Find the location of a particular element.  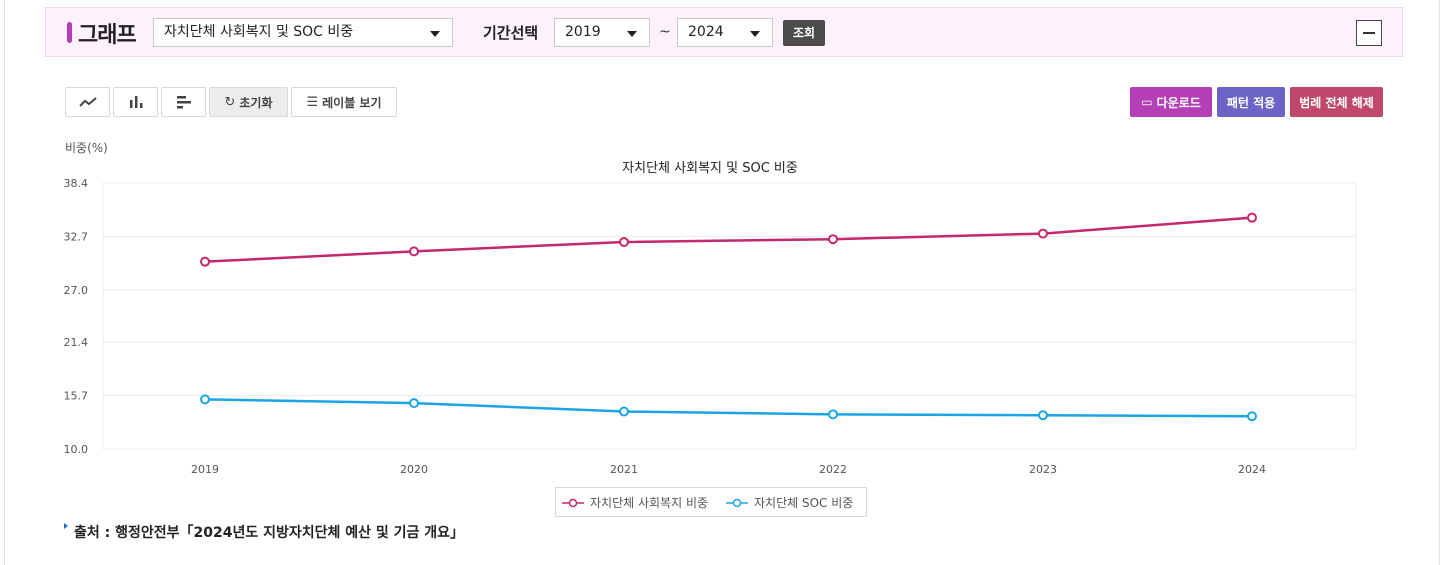

collapse-button is located at coordinates (1369, 33).